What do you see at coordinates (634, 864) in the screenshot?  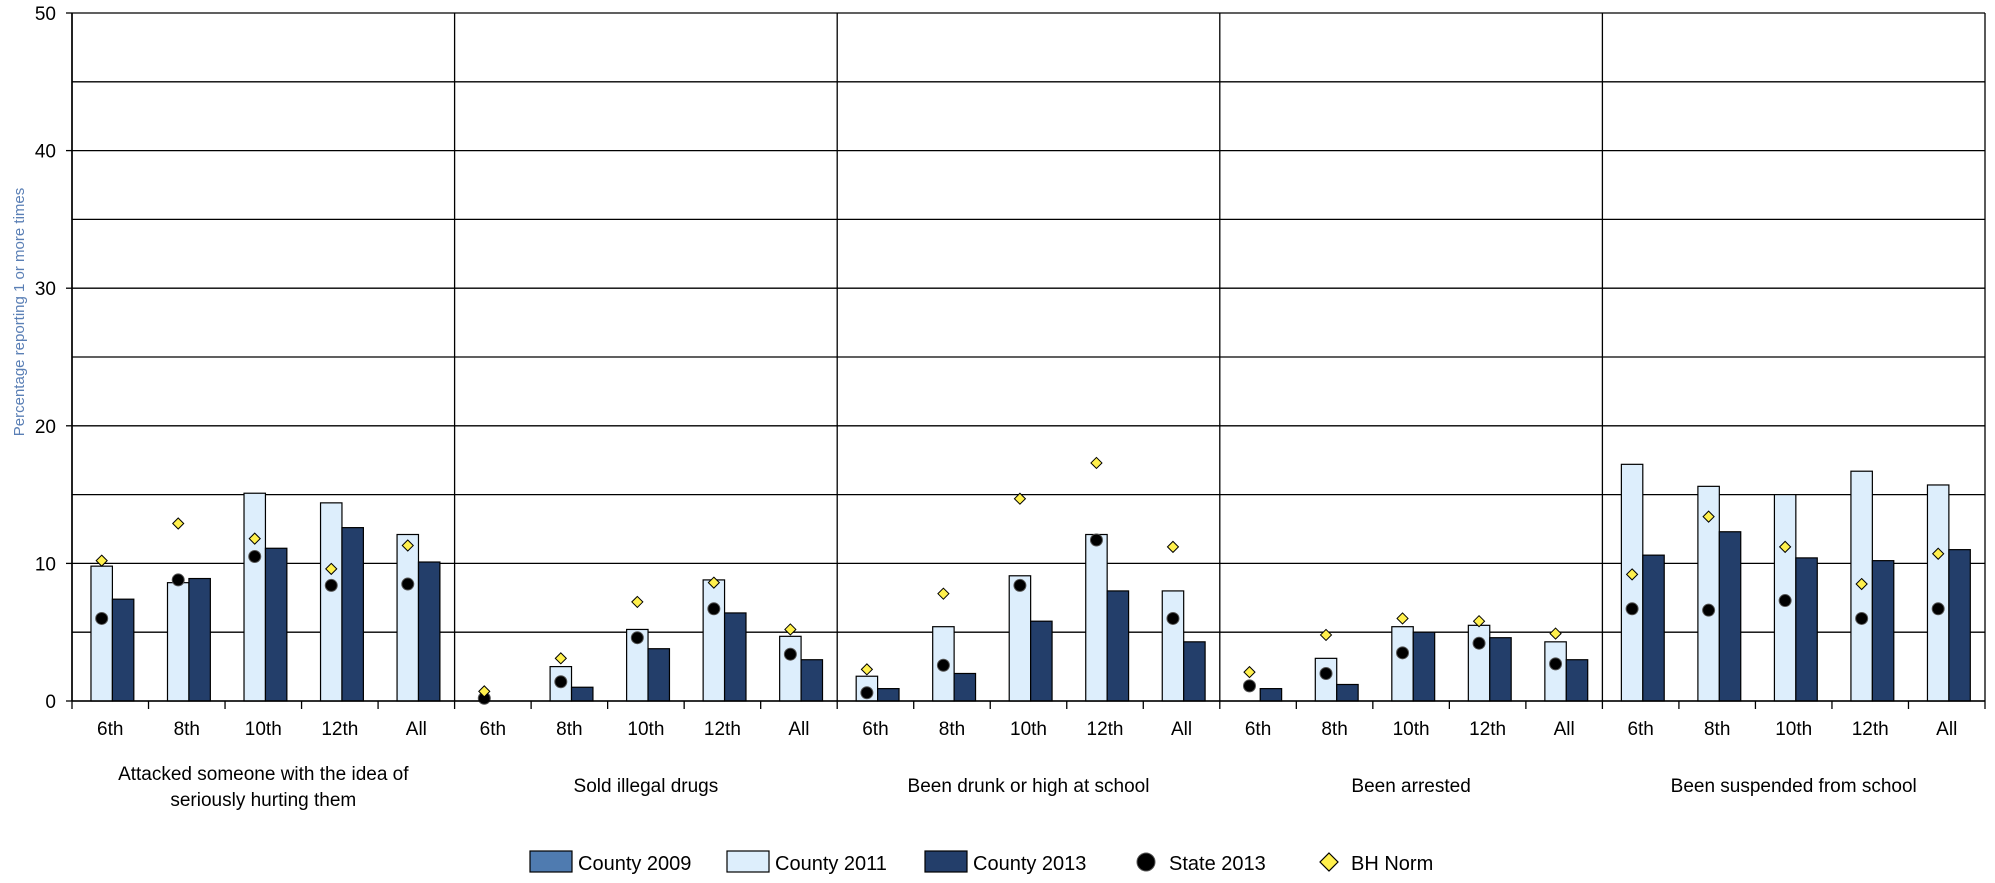 I see `legend-label-county-2009: County 2009` at bounding box center [634, 864].